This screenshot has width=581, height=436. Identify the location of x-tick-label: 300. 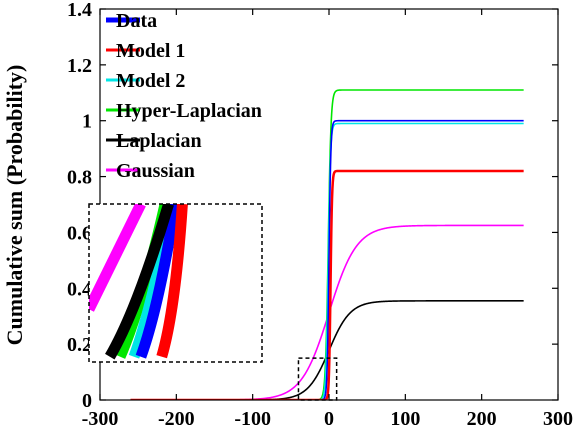
(558, 419).